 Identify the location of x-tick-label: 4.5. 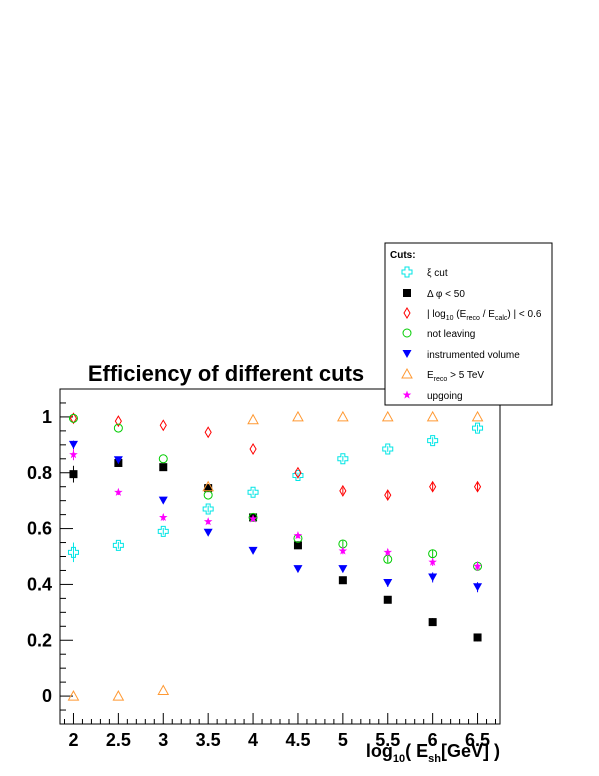
(297, 740).